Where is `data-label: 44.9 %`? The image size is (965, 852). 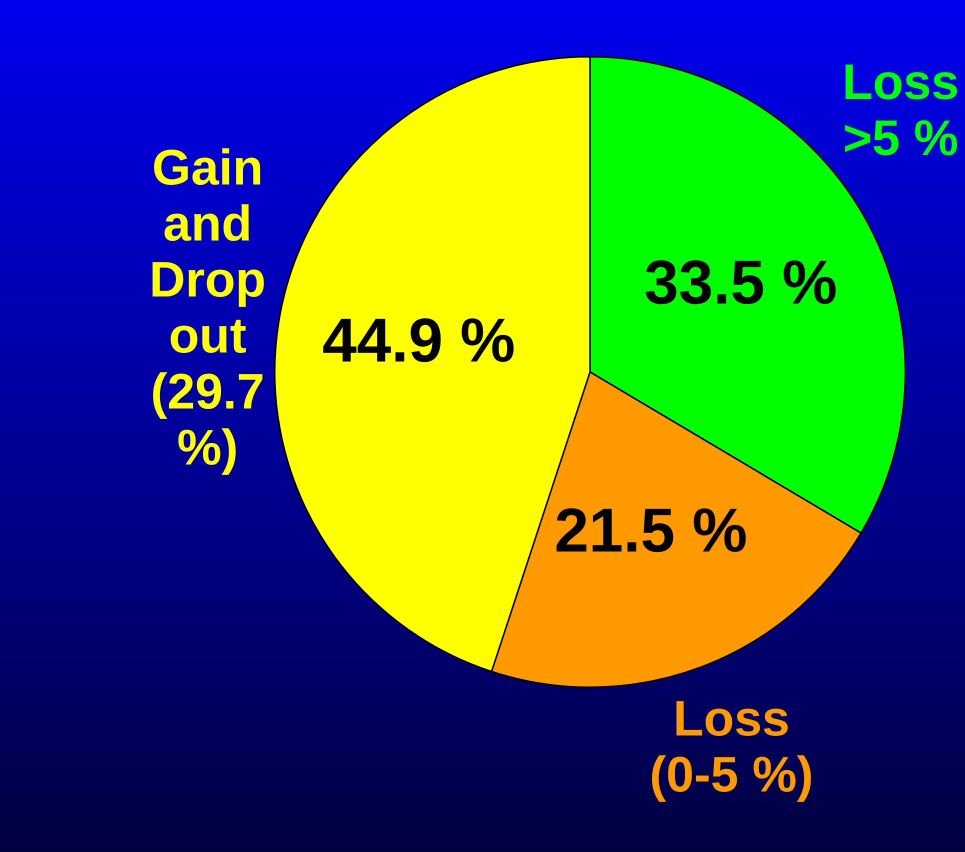
data-label: 44.9 % is located at coordinates (419, 341).